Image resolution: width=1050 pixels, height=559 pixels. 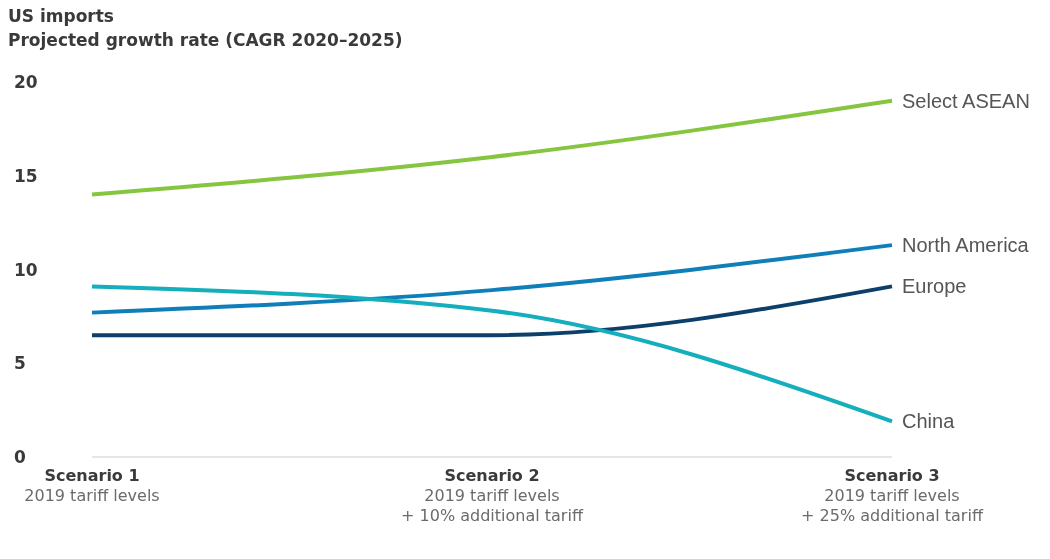 What do you see at coordinates (492, 495) in the screenshot?
I see `x-tick-label: Scenario 2 2019 tariff levels + 10% additional tariff` at bounding box center [492, 495].